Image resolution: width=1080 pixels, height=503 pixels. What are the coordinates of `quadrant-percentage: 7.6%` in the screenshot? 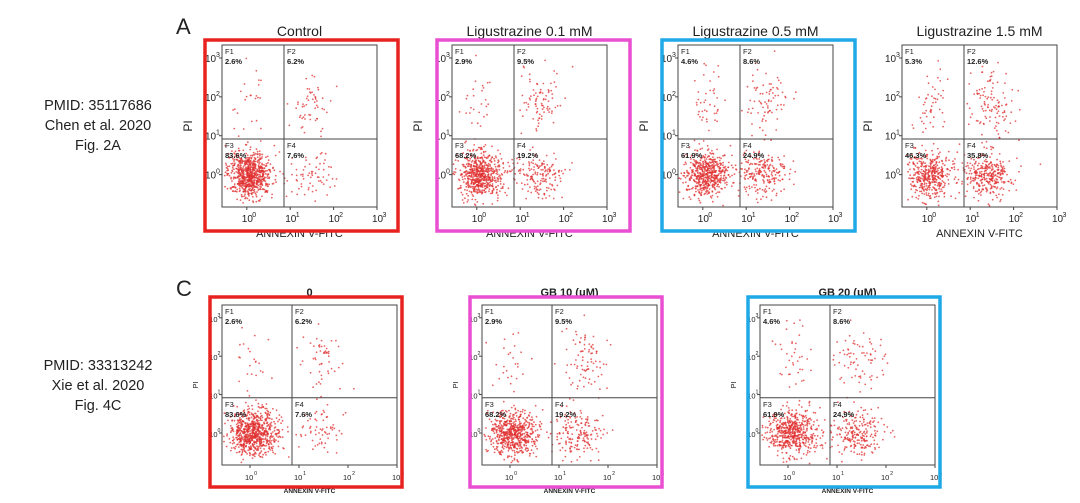 It's located at (295, 155).